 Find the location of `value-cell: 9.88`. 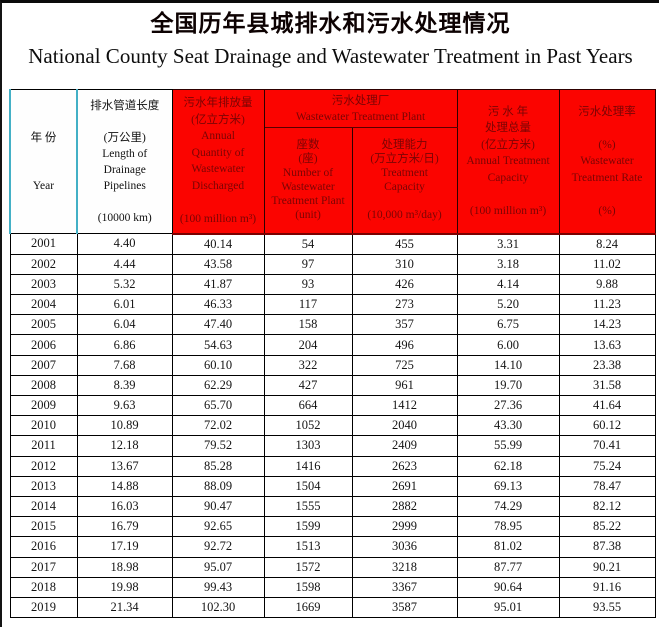

value-cell: 9.88 is located at coordinates (607, 284).